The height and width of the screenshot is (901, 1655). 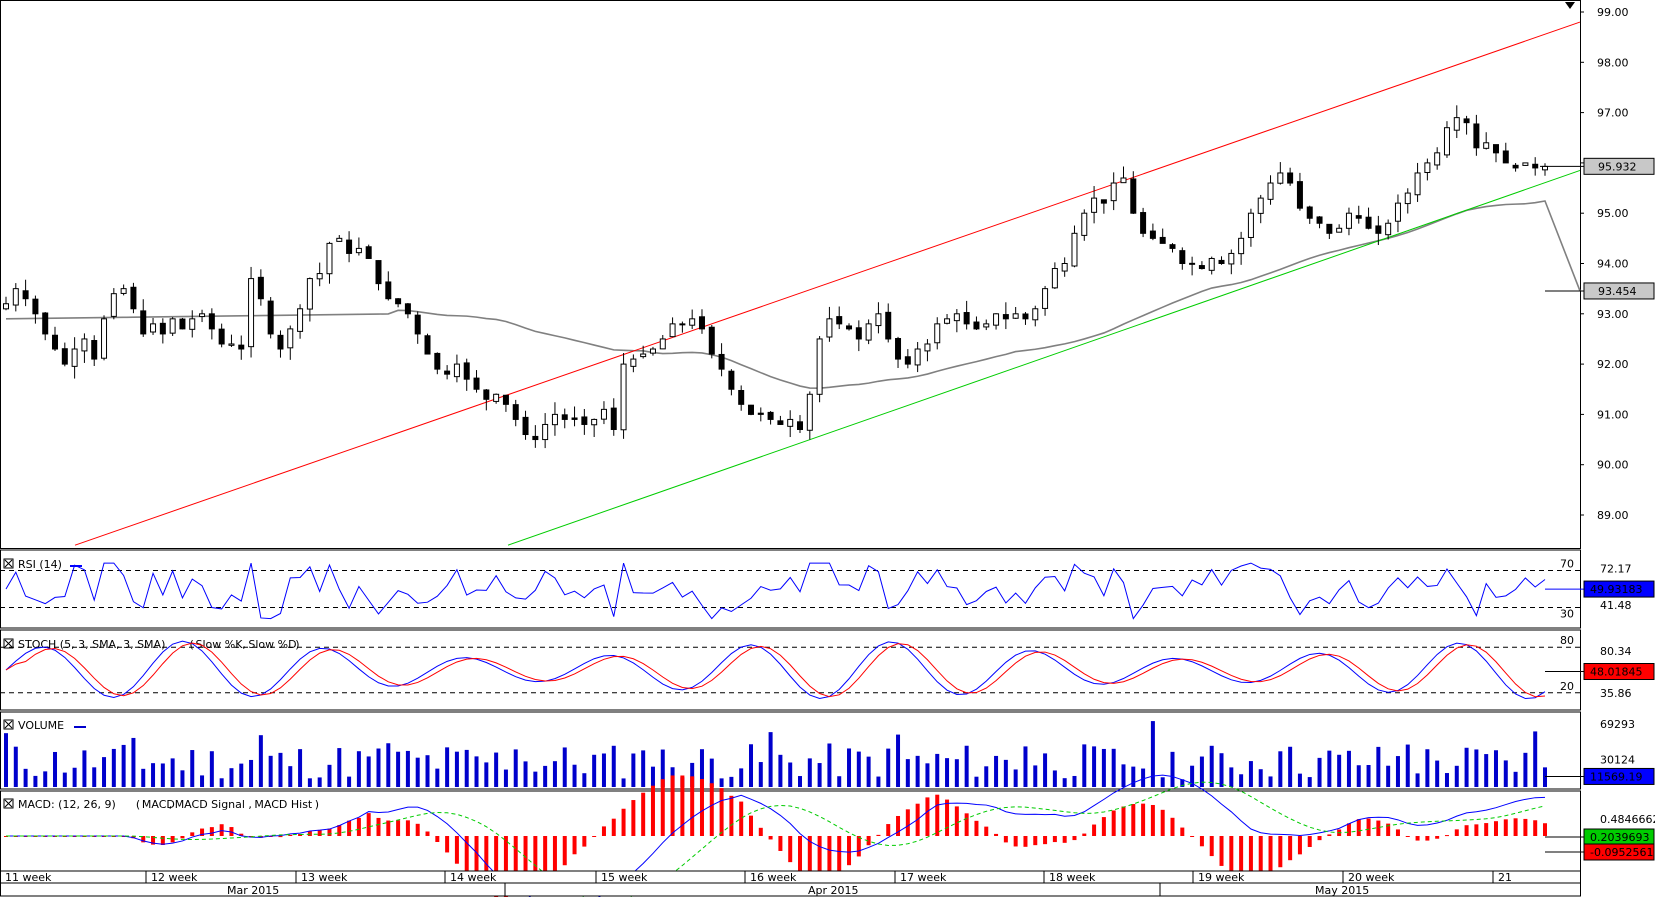 I want to click on legend-entry: MACD, so click(x=158, y=804).